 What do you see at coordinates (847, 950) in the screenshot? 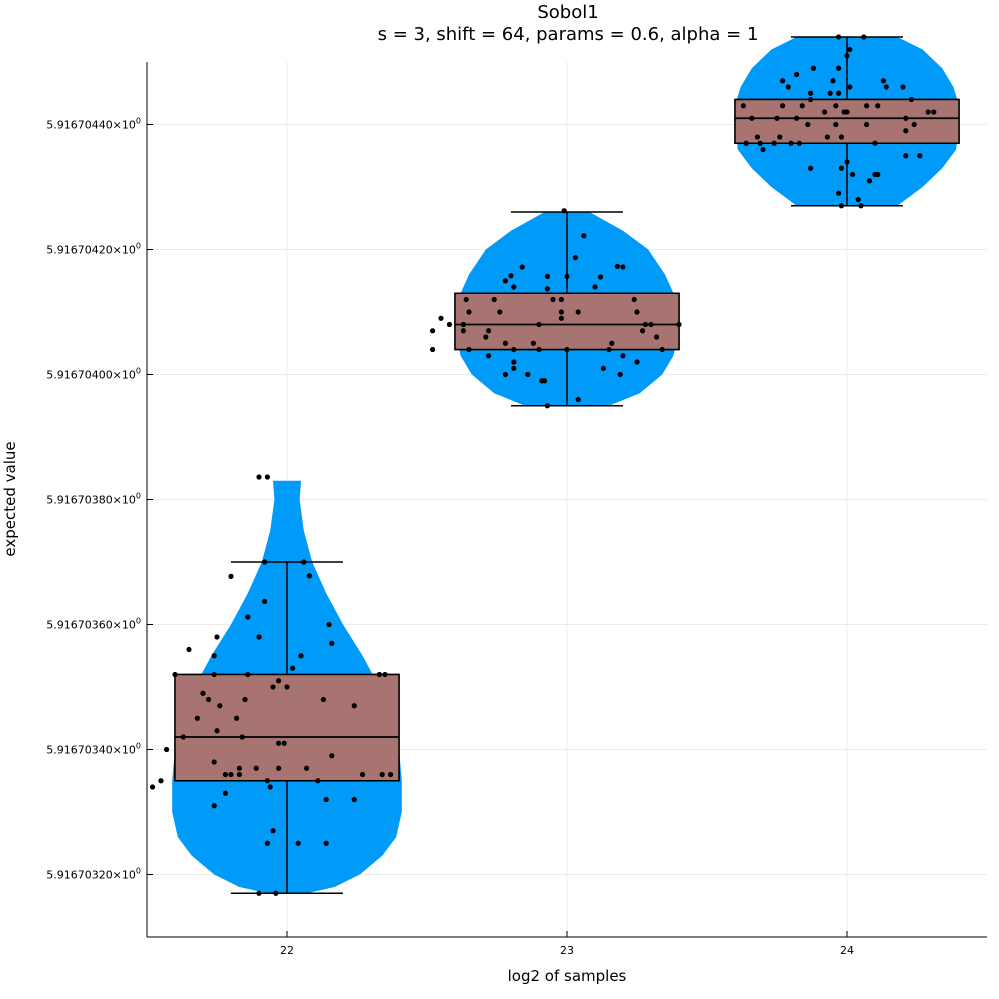
I see `x-tick-label: 24` at bounding box center [847, 950].